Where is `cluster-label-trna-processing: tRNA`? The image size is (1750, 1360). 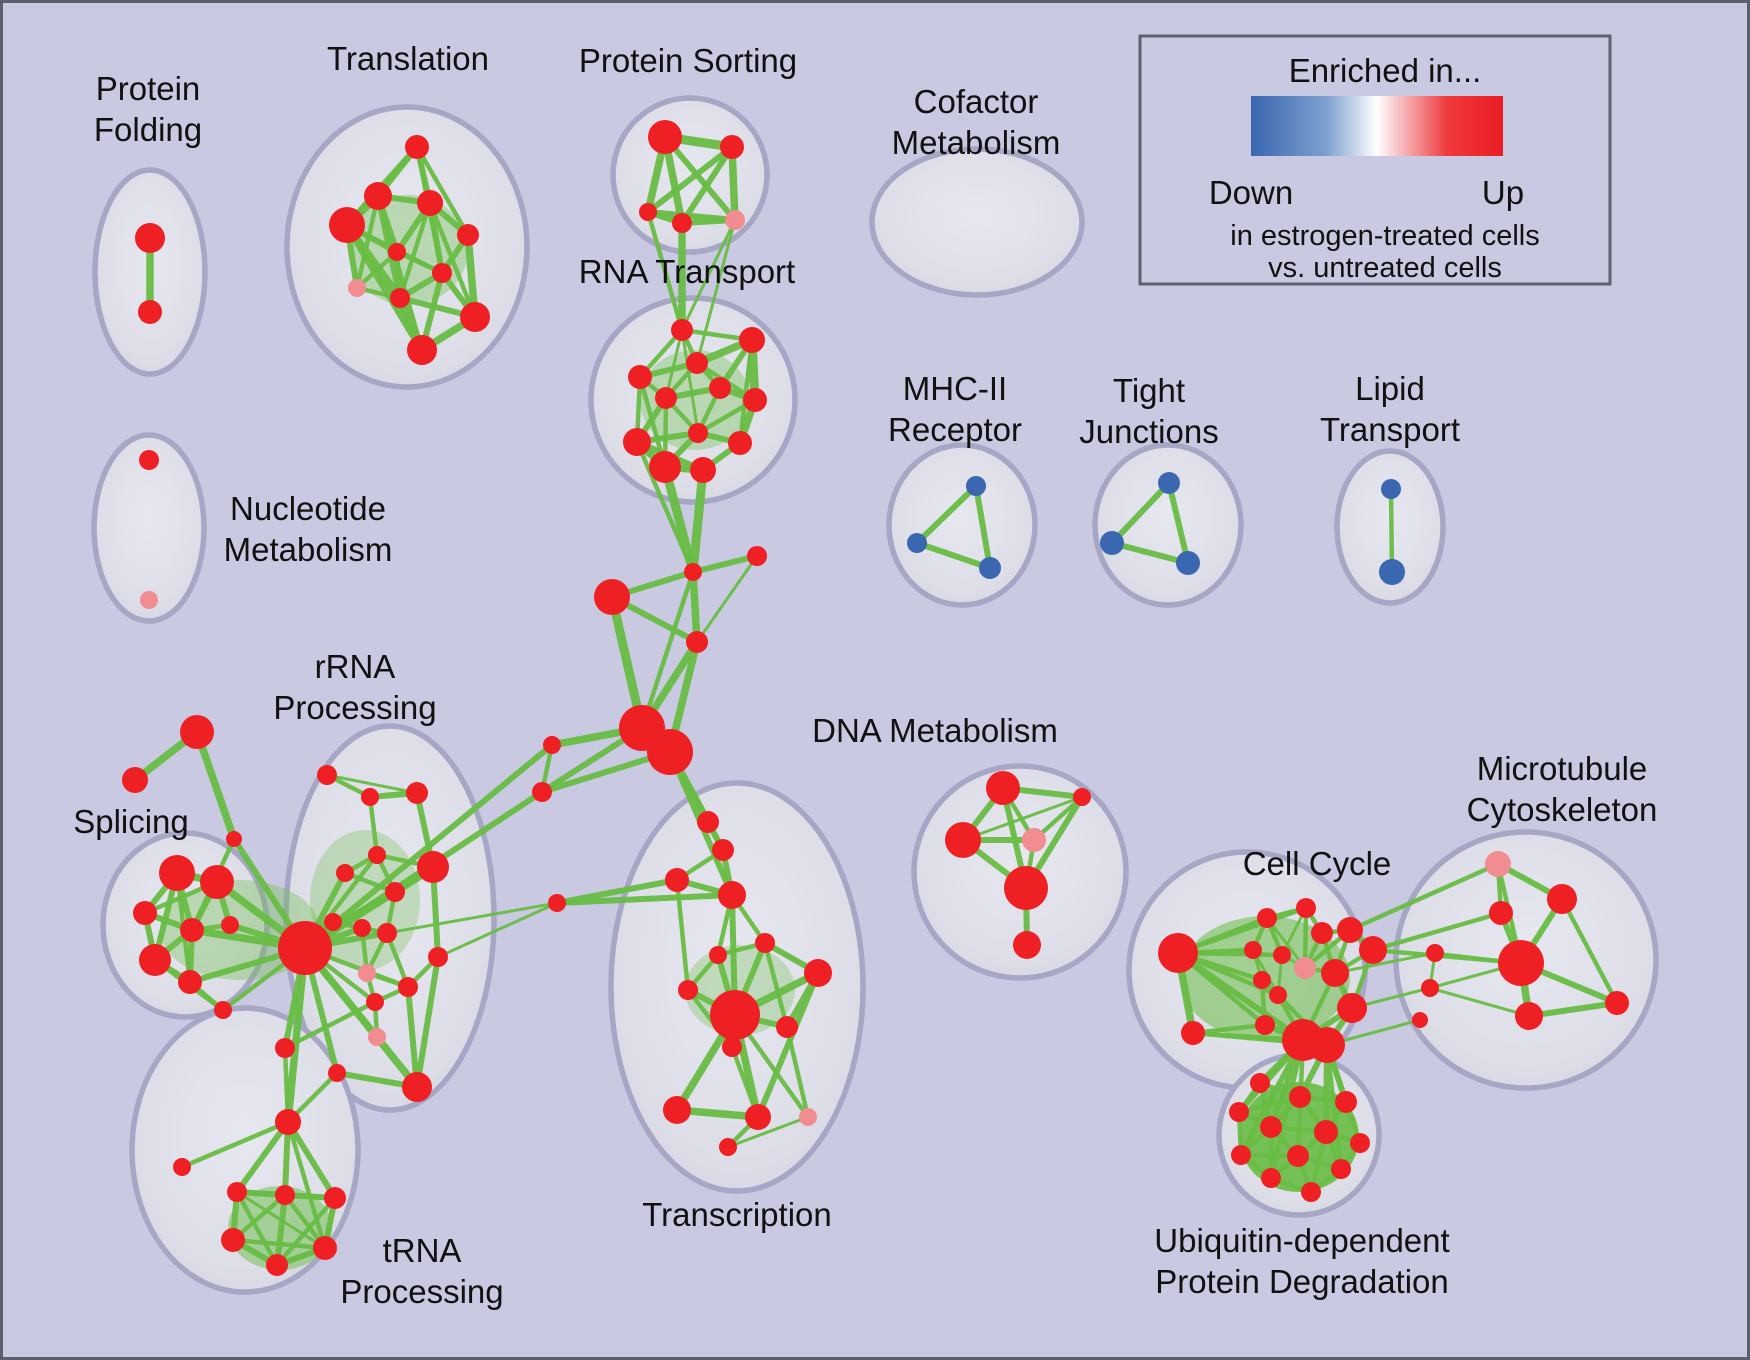 cluster-label-trna-processing: tRNA is located at coordinates (422, 1250).